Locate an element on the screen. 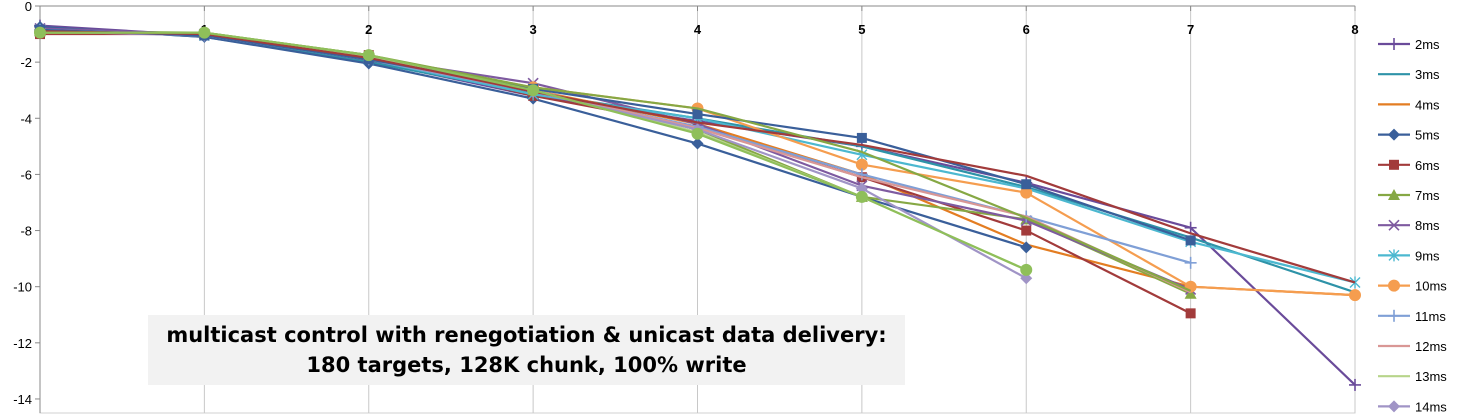 The image size is (1457, 415). y-tick-label: -4 is located at coordinates (26, 118).